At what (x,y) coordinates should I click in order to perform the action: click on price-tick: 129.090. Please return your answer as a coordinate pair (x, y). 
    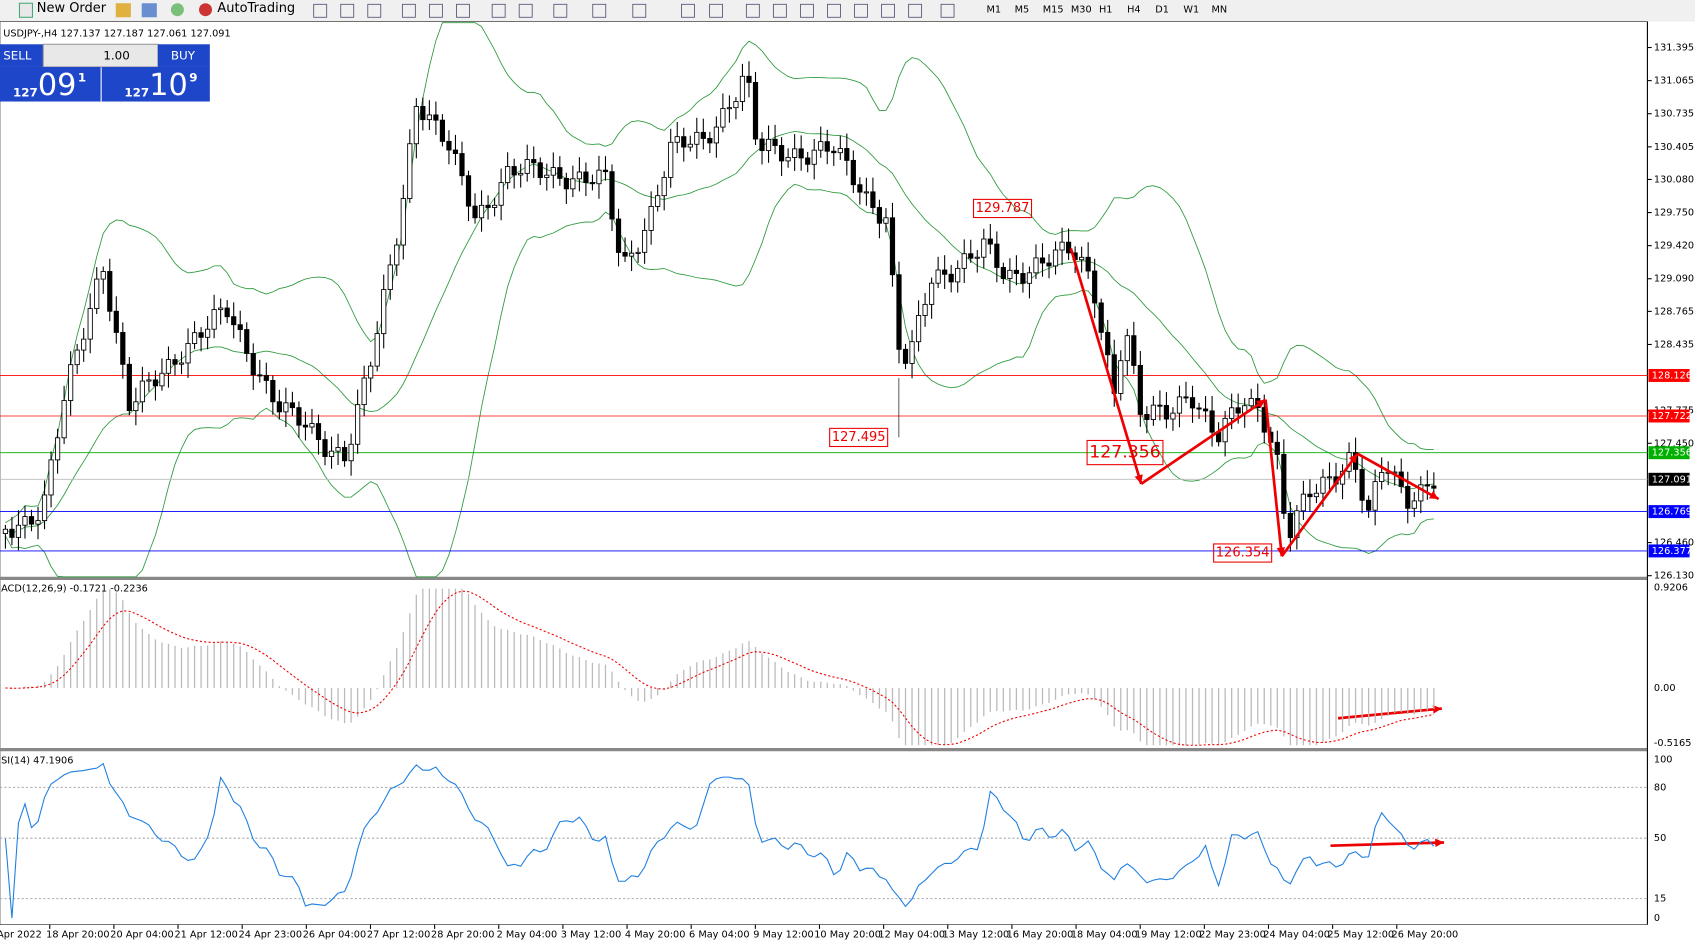
    Looking at the image, I should click on (1674, 279).